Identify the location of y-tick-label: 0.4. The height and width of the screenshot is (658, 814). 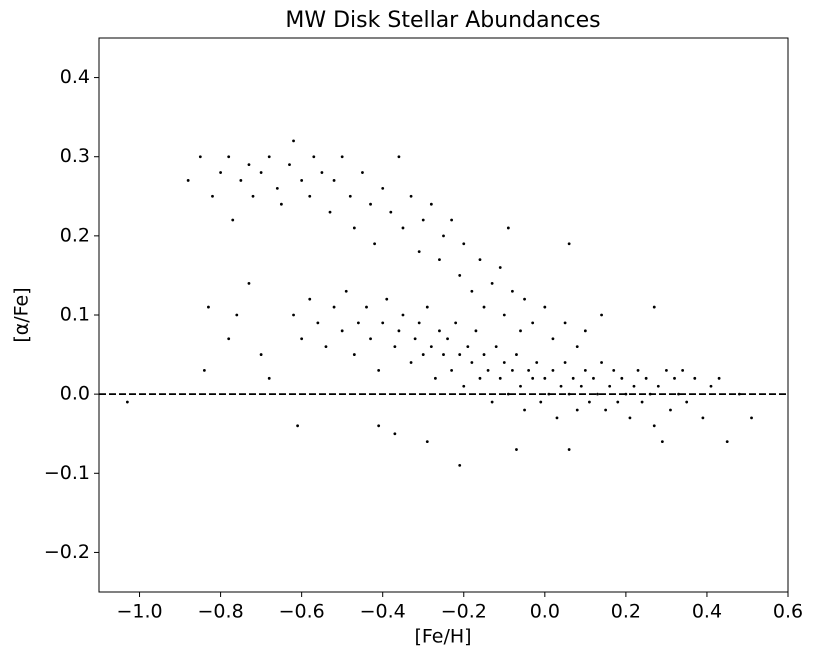
(75, 77).